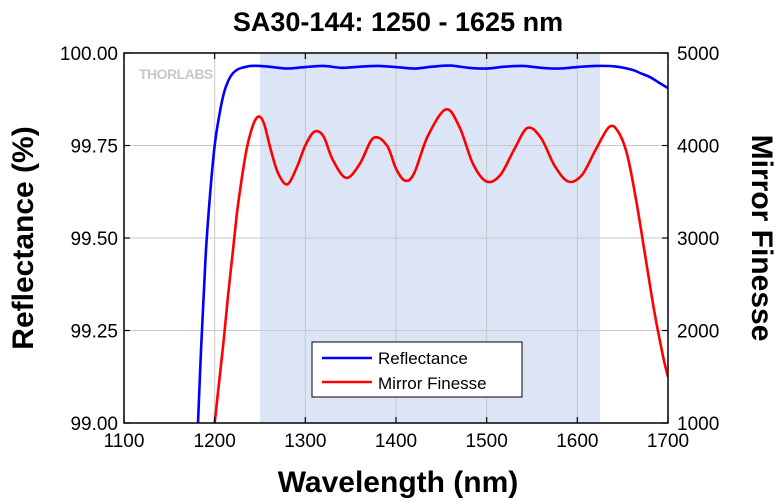 This screenshot has height=501, width=780. What do you see at coordinates (698, 147) in the screenshot?
I see `y2-tick-label: 4000` at bounding box center [698, 147].